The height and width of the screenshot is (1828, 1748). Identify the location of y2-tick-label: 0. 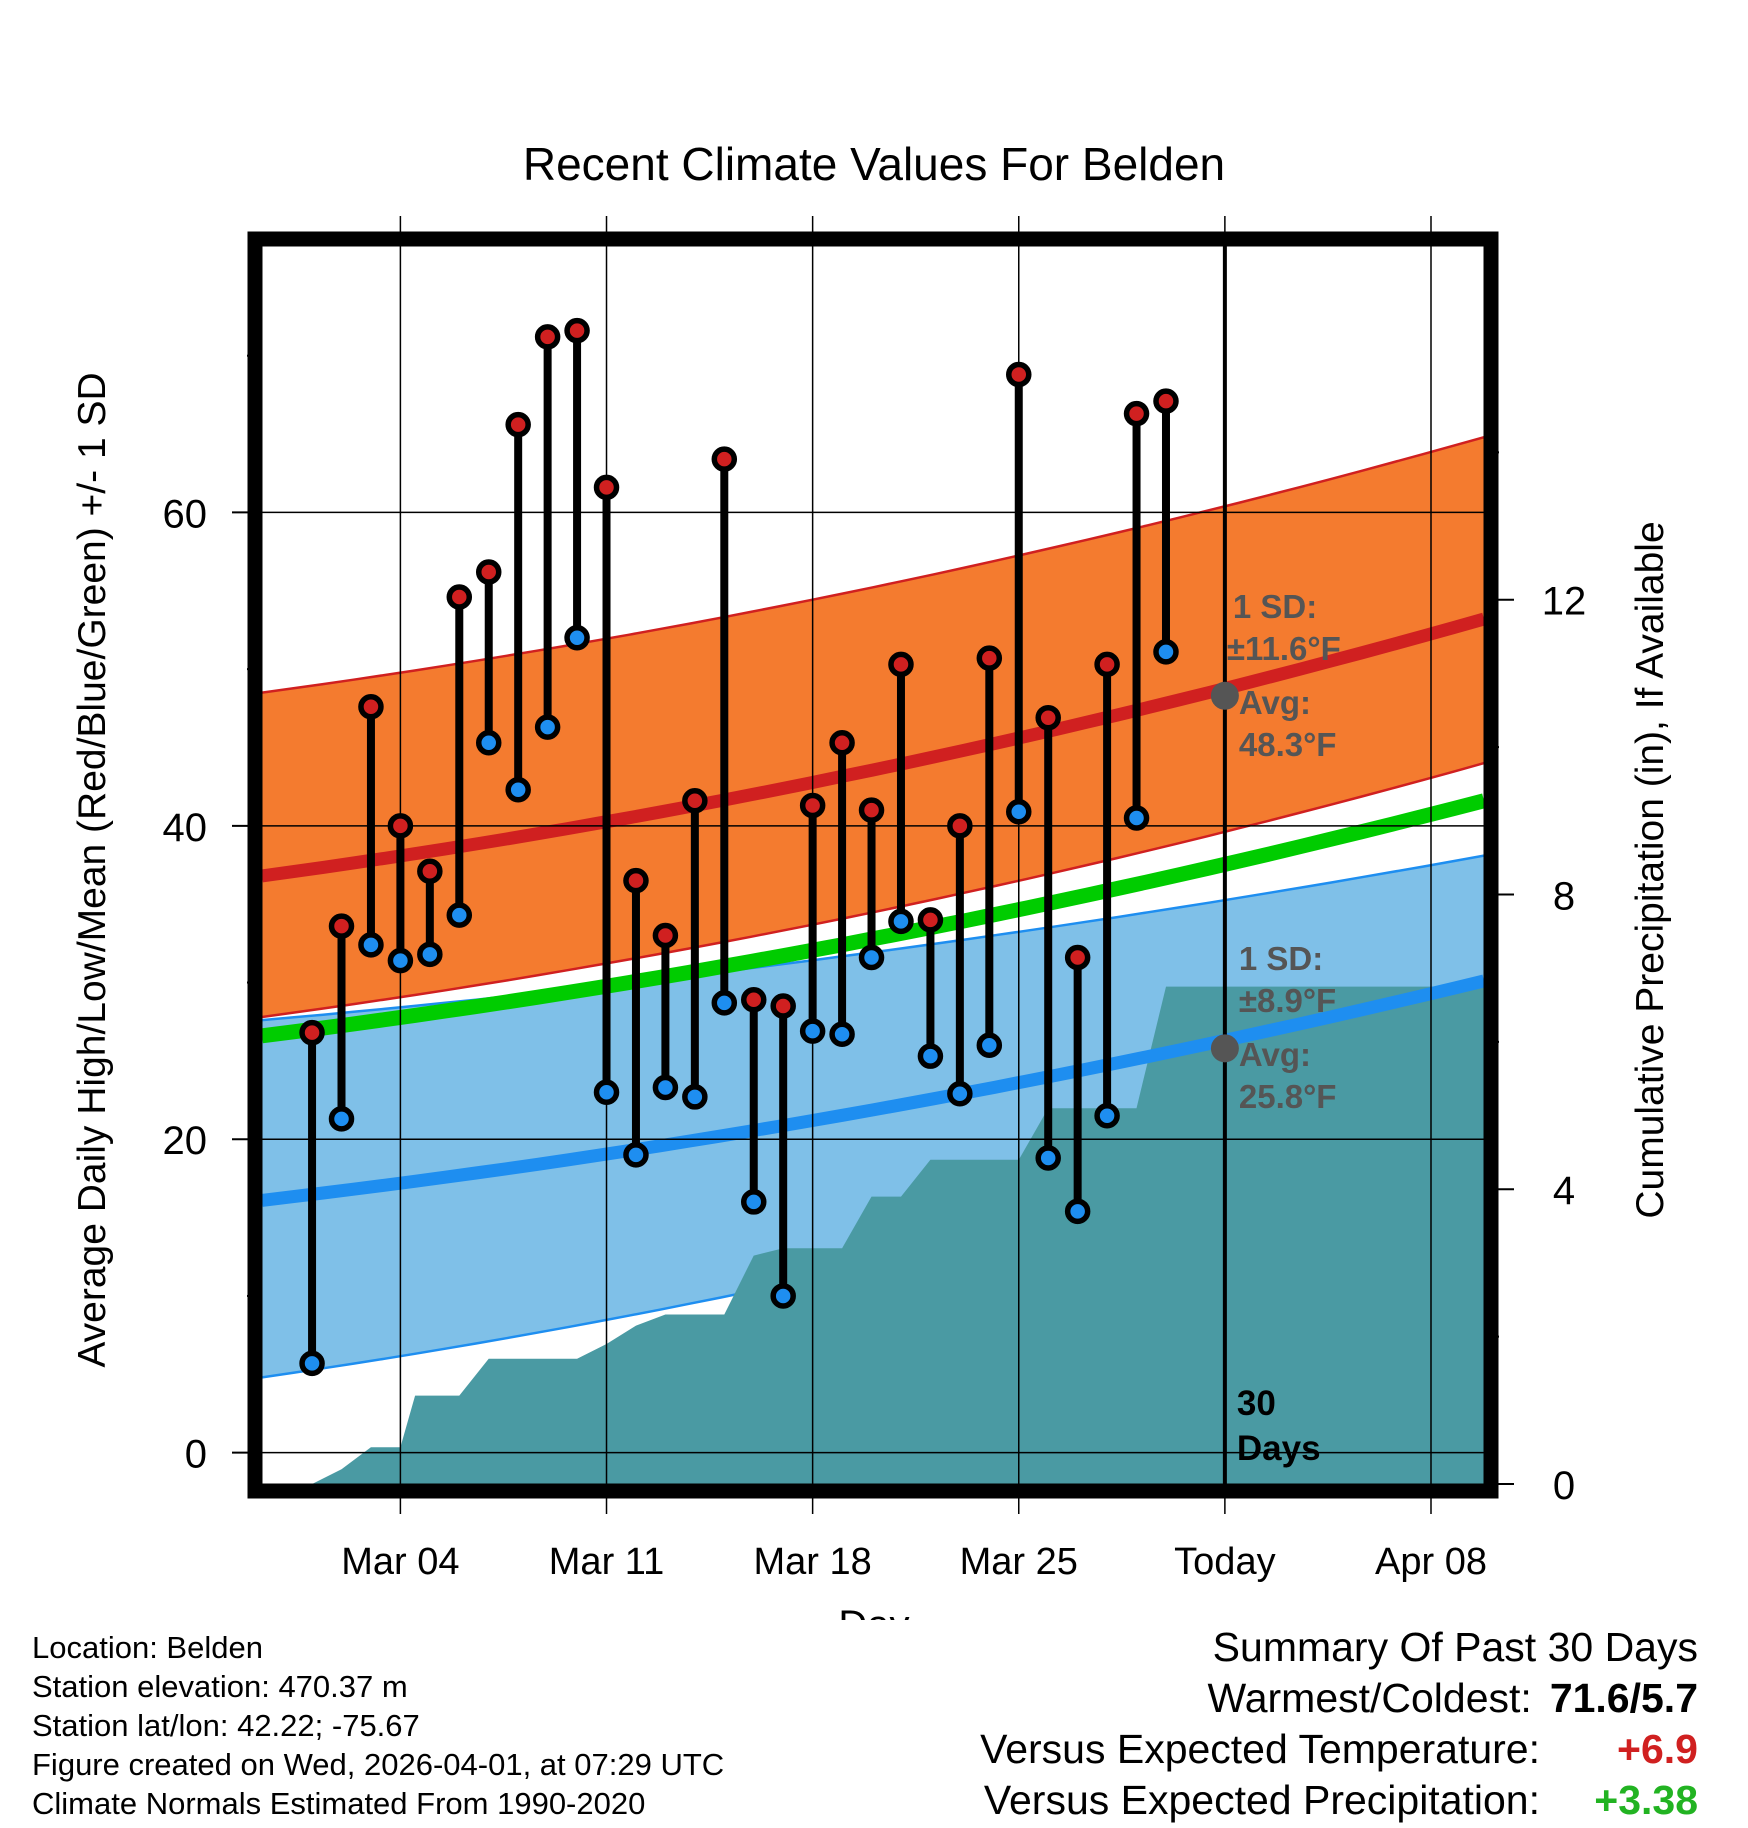
(1564, 1486).